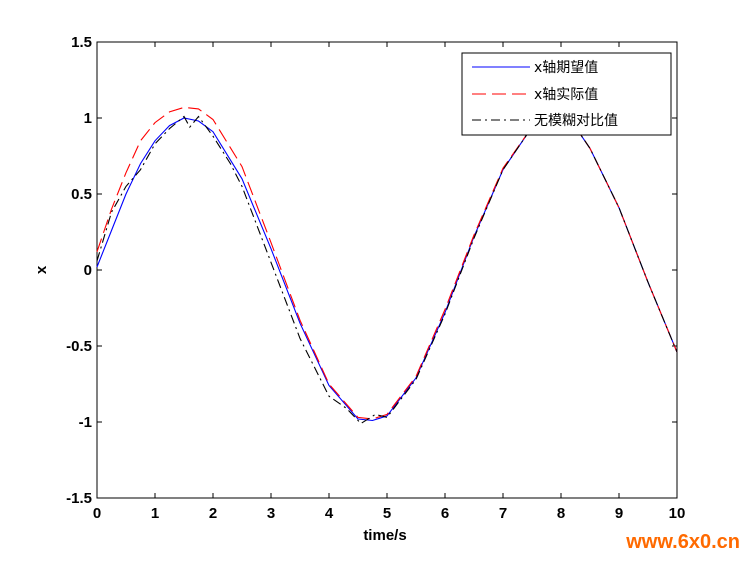 This screenshot has height=561, width=748. Describe the element at coordinates (384, 535) in the screenshot. I see `x-axis-label: time/s` at that location.